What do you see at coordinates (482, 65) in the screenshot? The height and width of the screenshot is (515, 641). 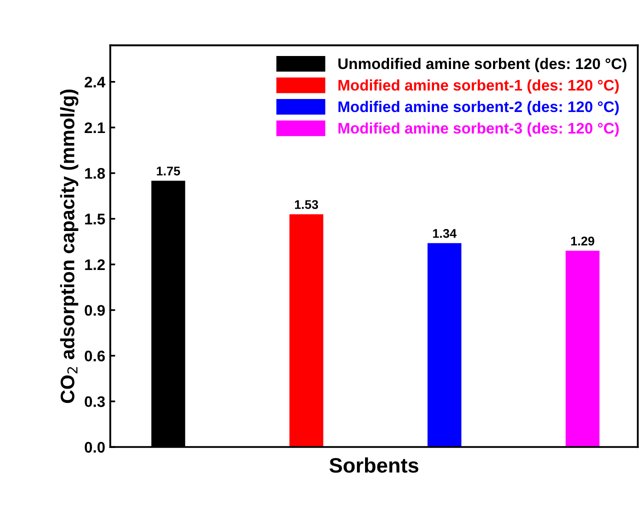 I see `legend-label: Unmodified amine sorbent (des: 120 °C)` at bounding box center [482, 65].